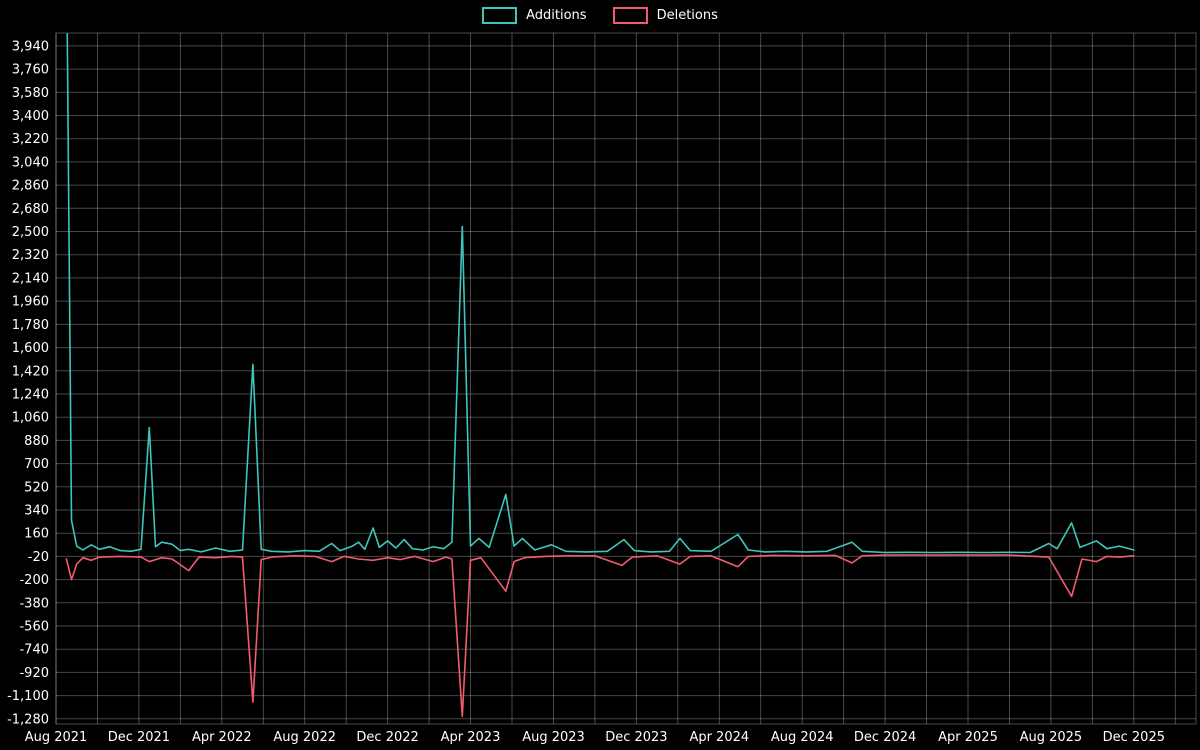 The height and width of the screenshot is (750, 1200). Describe the element at coordinates (304, 737) in the screenshot. I see `x-tick-label: Aug 2022` at that location.